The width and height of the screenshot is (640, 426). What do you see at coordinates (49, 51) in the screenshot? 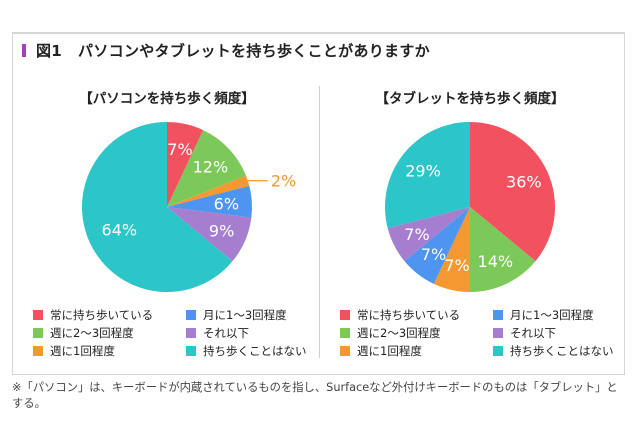
I see `figure-number: 図1` at bounding box center [49, 51].